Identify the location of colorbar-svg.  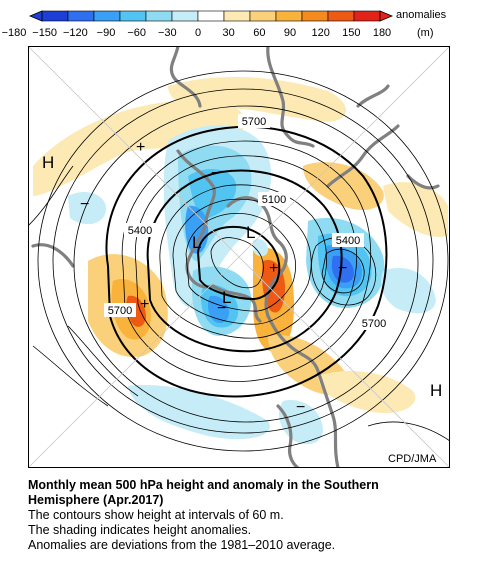
(211, 16).